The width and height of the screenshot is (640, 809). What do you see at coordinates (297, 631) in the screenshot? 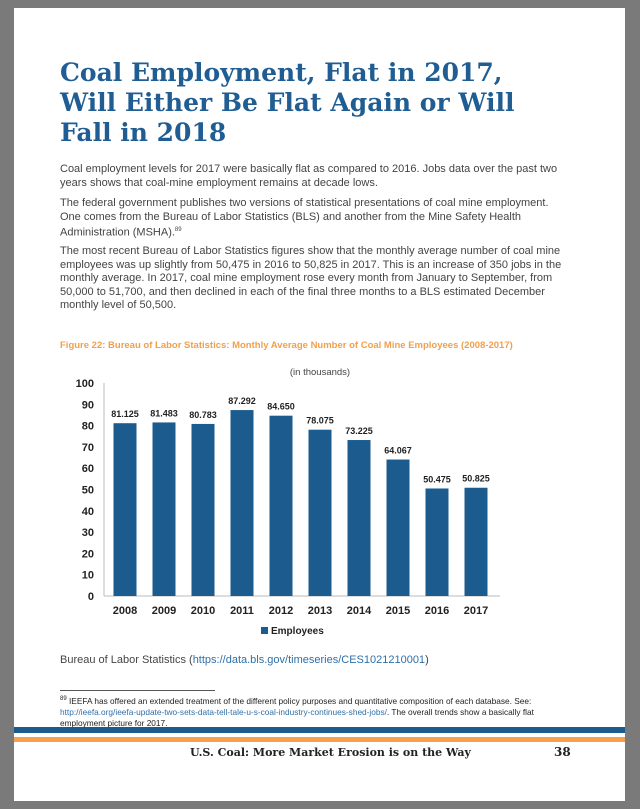
I see `legend-label: Employees` at bounding box center [297, 631].